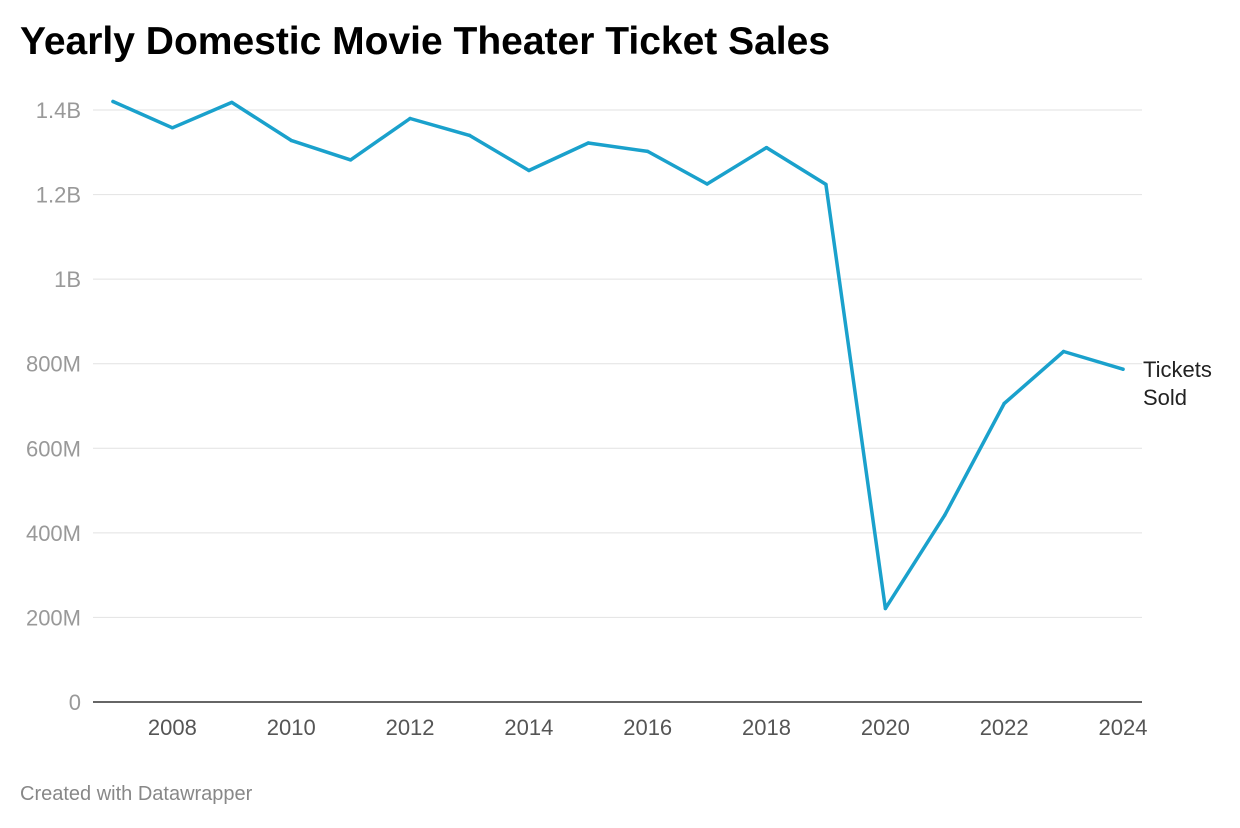 Image resolution: width=1240 pixels, height=828 pixels. I want to click on y-tick-label: 200M, so click(53, 617).